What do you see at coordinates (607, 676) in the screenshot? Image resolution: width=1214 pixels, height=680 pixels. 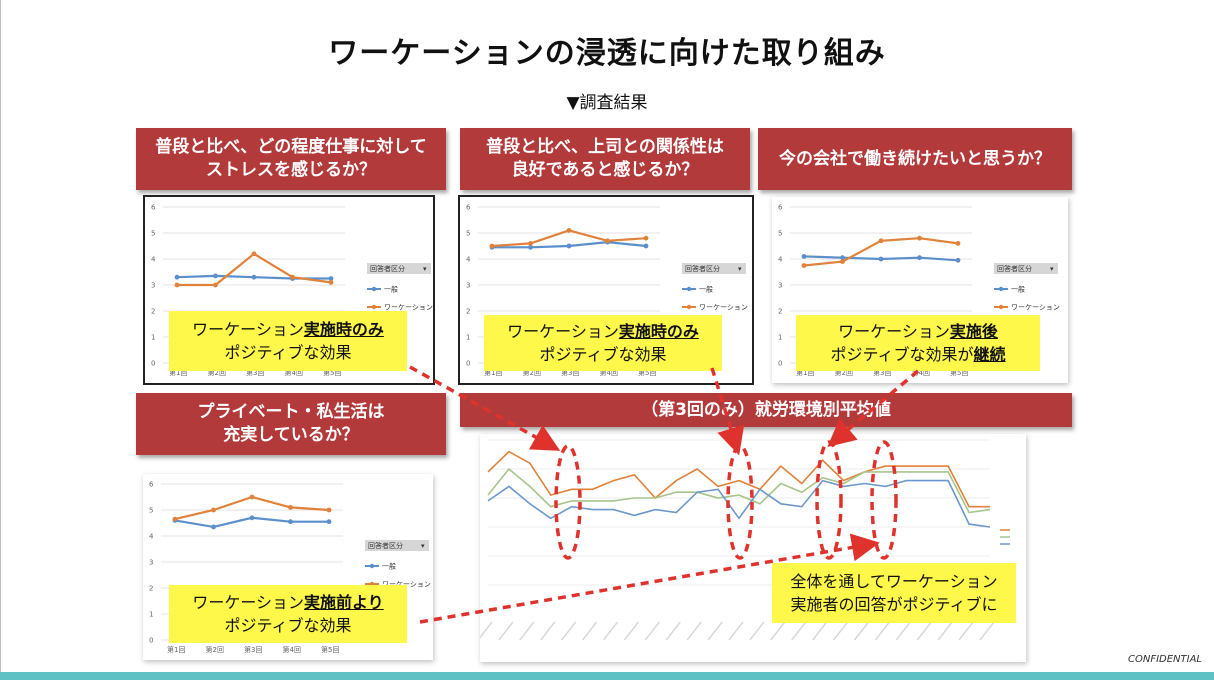 I see `footer-bar` at bounding box center [607, 676].